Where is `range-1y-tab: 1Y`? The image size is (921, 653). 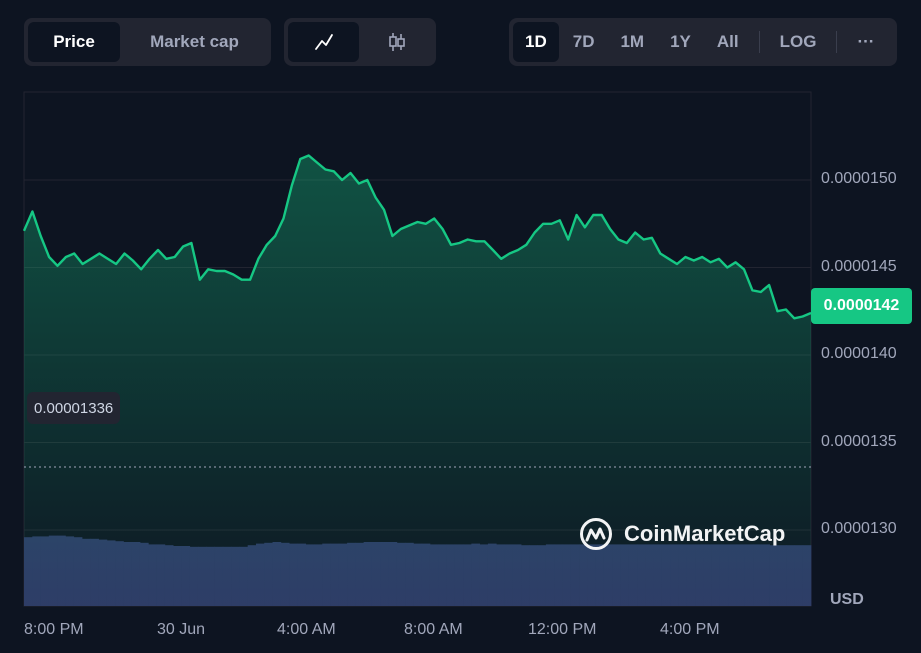
range-1y-tab: 1Y is located at coordinates (680, 41).